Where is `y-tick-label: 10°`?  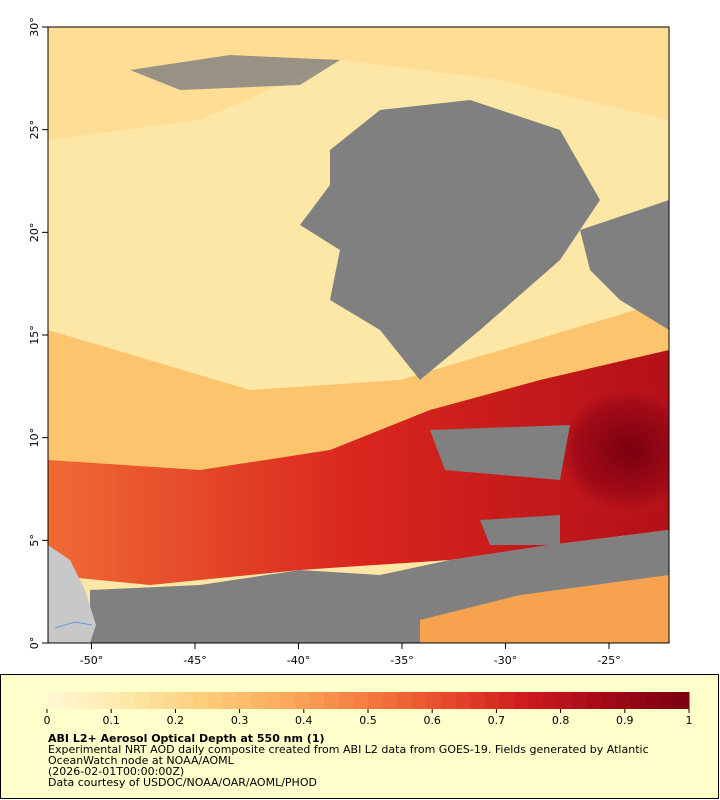
y-tick-label: 10° is located at coordinates (34, 438).